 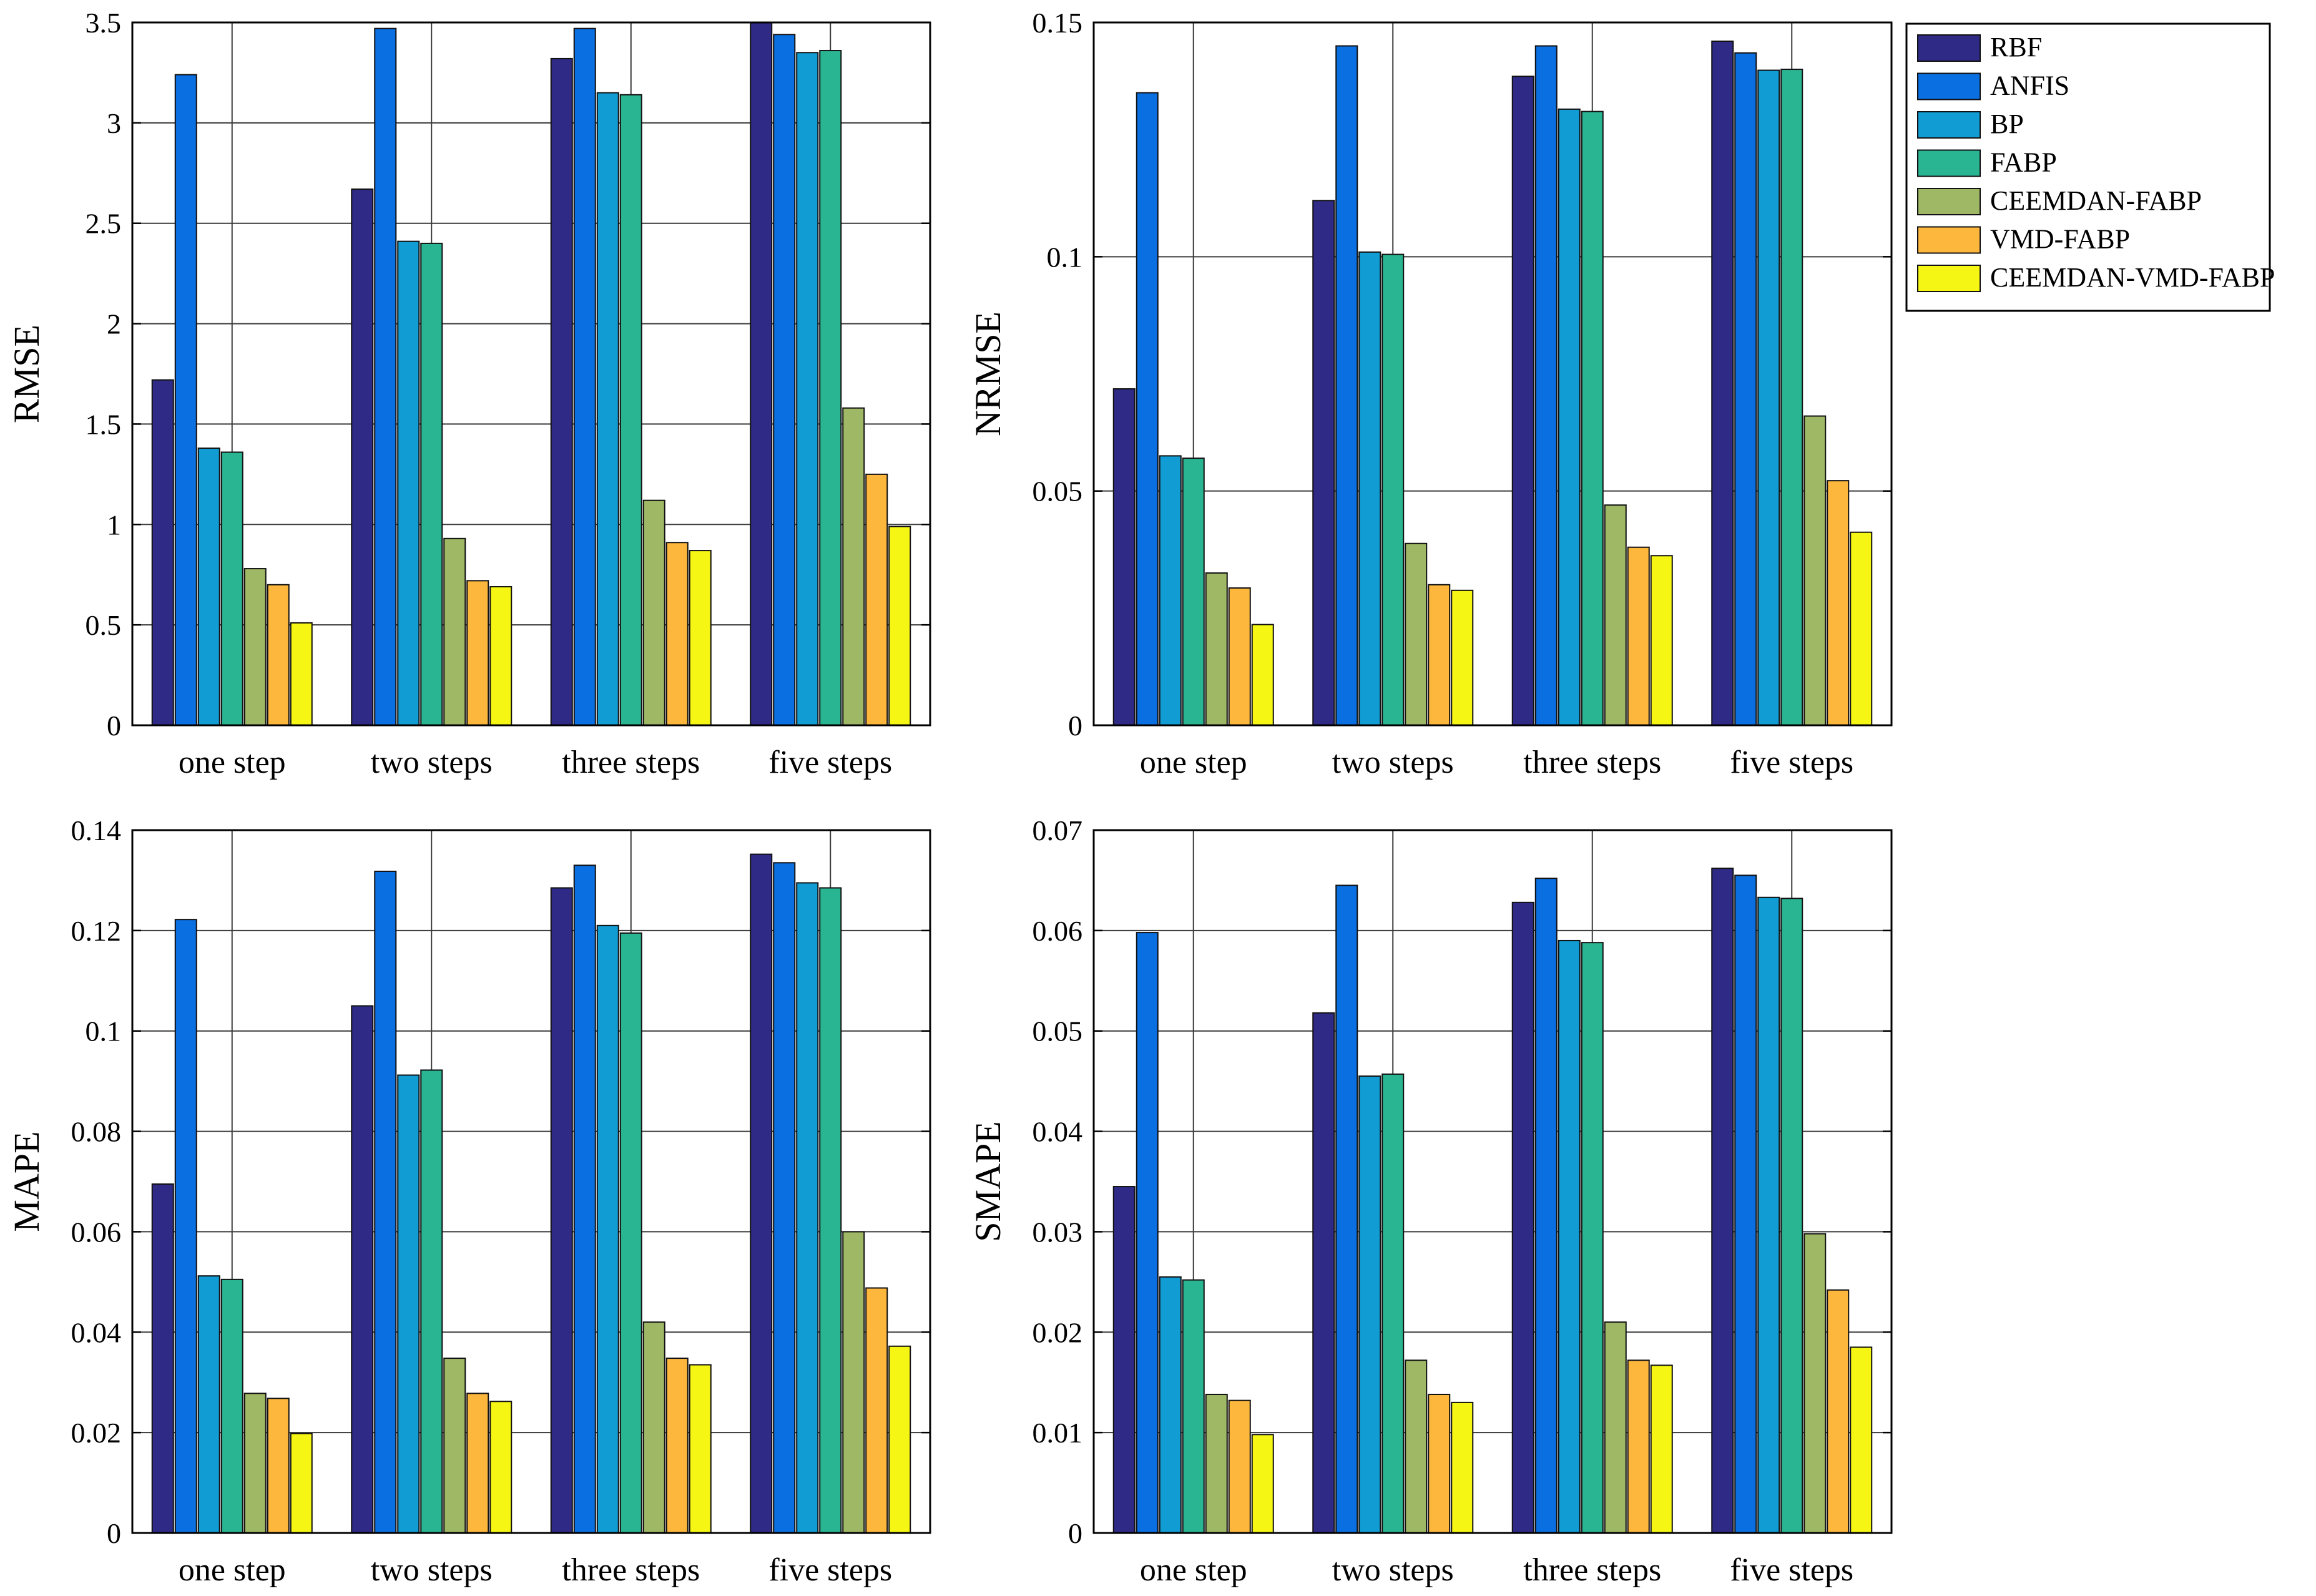 I want to click on legend-label: RBF, so click(x=2016, y=47).